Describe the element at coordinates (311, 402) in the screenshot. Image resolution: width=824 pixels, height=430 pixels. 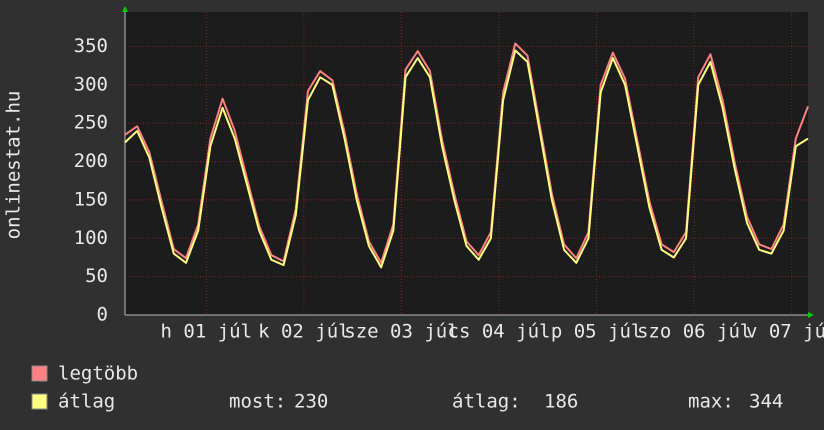
I see `stat-value: 230` at that location.